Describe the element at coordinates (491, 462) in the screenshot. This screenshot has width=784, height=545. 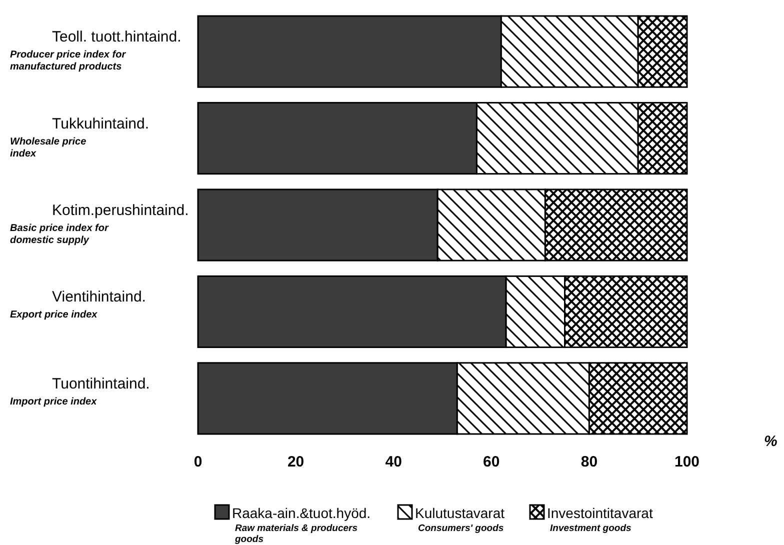
I see `x-tick-label: 60` at that location.